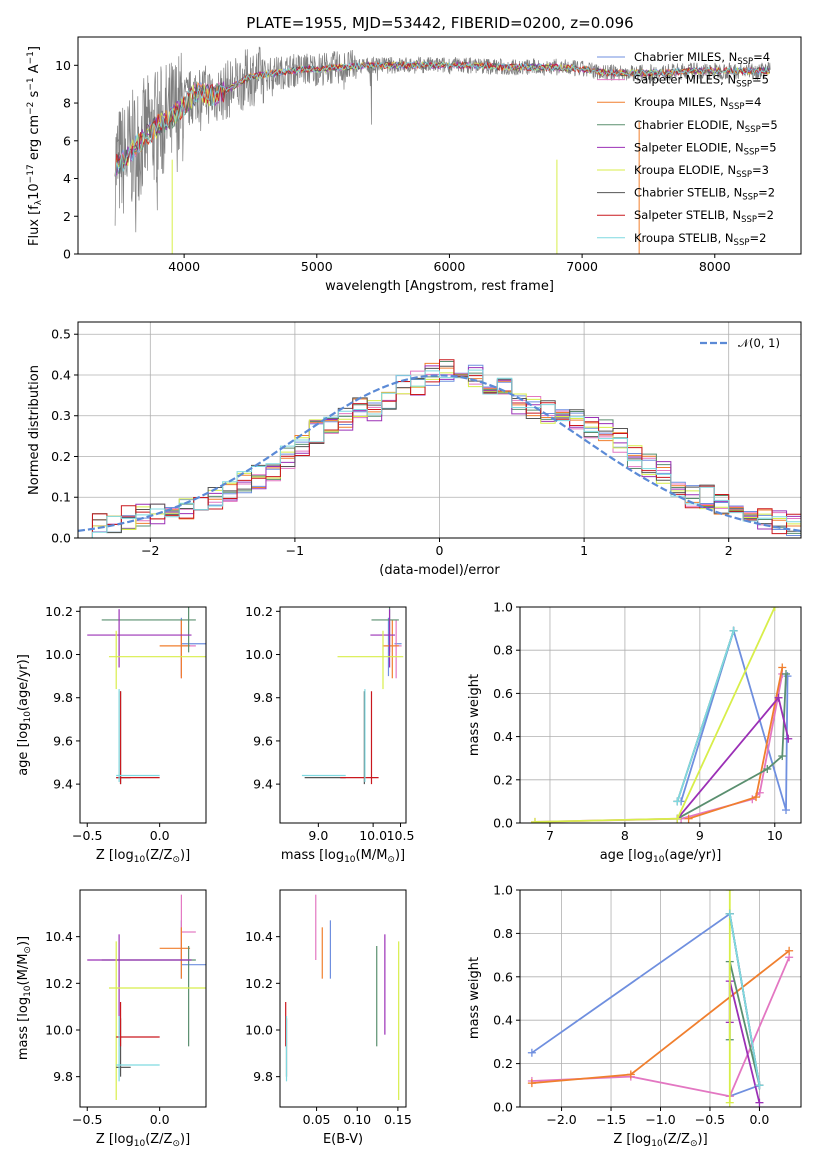  What do you see at coordinates (34, 430) in the screenshot?
I see `y-axis-label: Normed distribution` at bounding box center [34, 430].